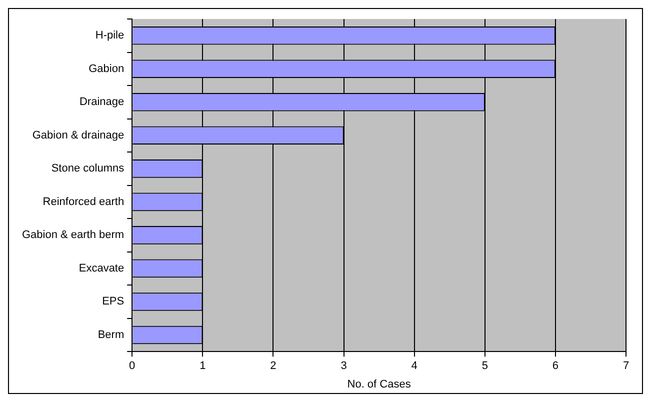  Describe the element at coordinates (109, 36) in the screenshot. I see `y-tick-label: H-pile` at that location.